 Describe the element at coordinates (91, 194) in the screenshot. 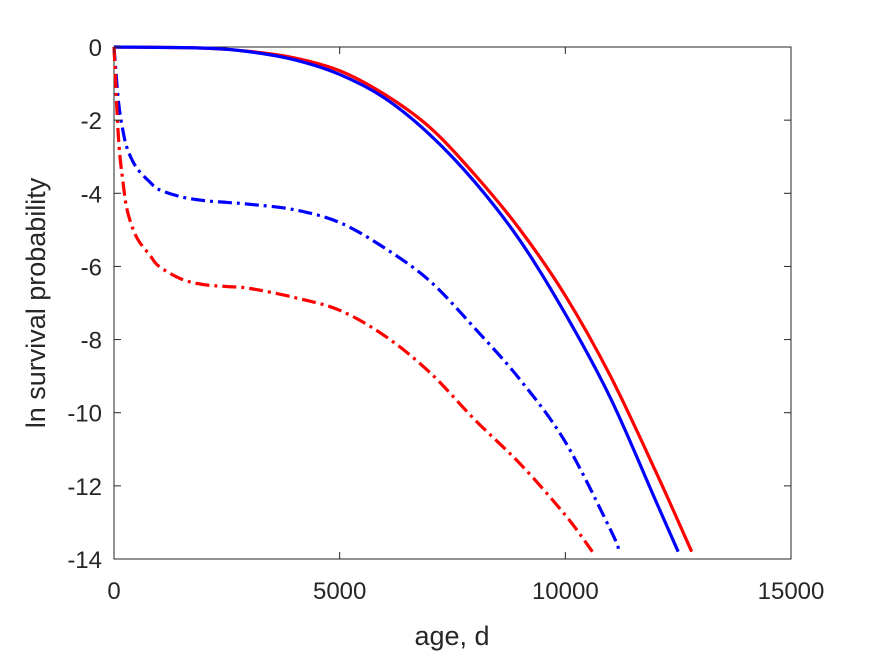

I see `y-tick-label: -4` at that location.